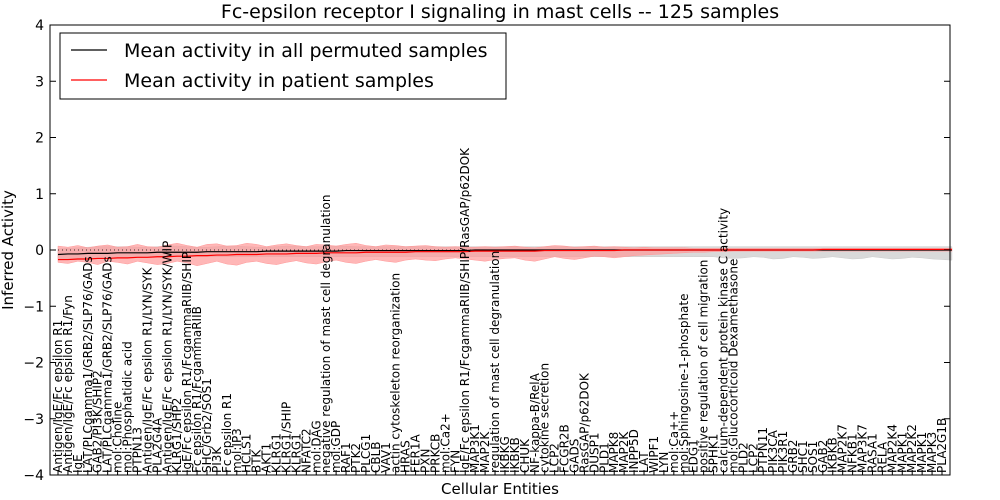 This screenshot has height=500, width=1000. What do you see at coordinates (187, 362) in the screenshot?
I see `x-category-label: IgE/Fc epsilon R1/FcgammaRIIB/SHIP` at bounding box center [187, 362].